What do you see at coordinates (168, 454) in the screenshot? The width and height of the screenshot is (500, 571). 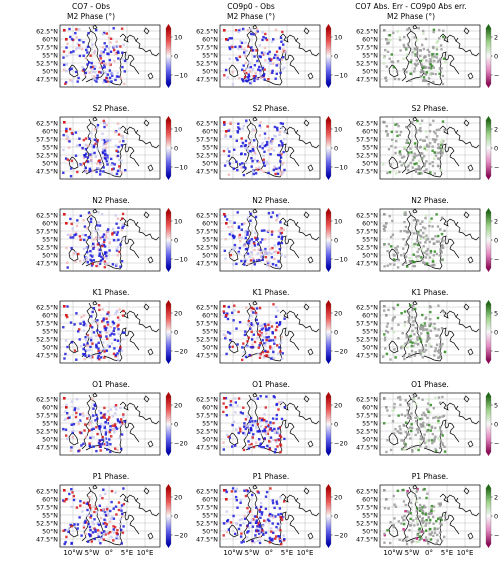 I see `colorbar-extend-bottom` at bounding box center [168, 454].